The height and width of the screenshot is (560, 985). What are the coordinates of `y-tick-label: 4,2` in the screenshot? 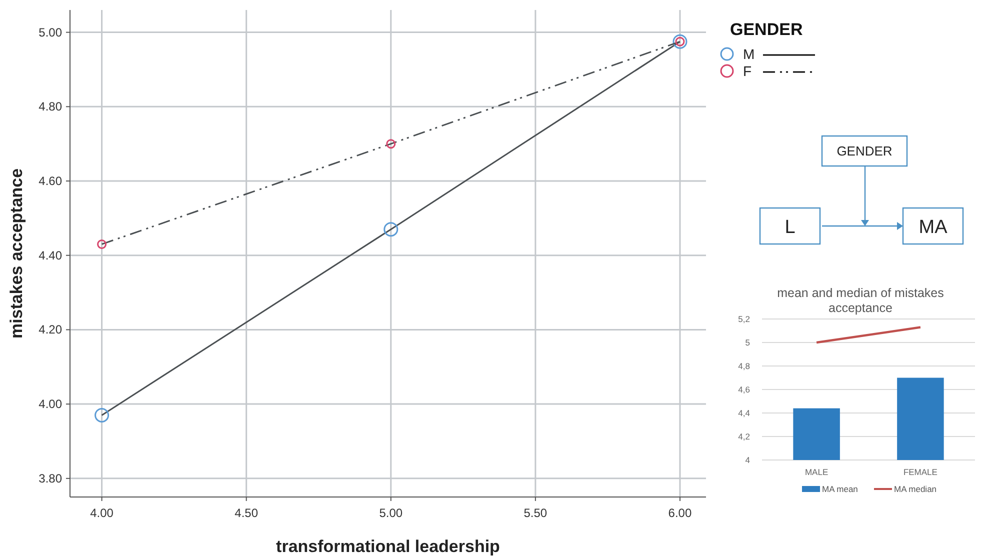 It's located at (744, 437).